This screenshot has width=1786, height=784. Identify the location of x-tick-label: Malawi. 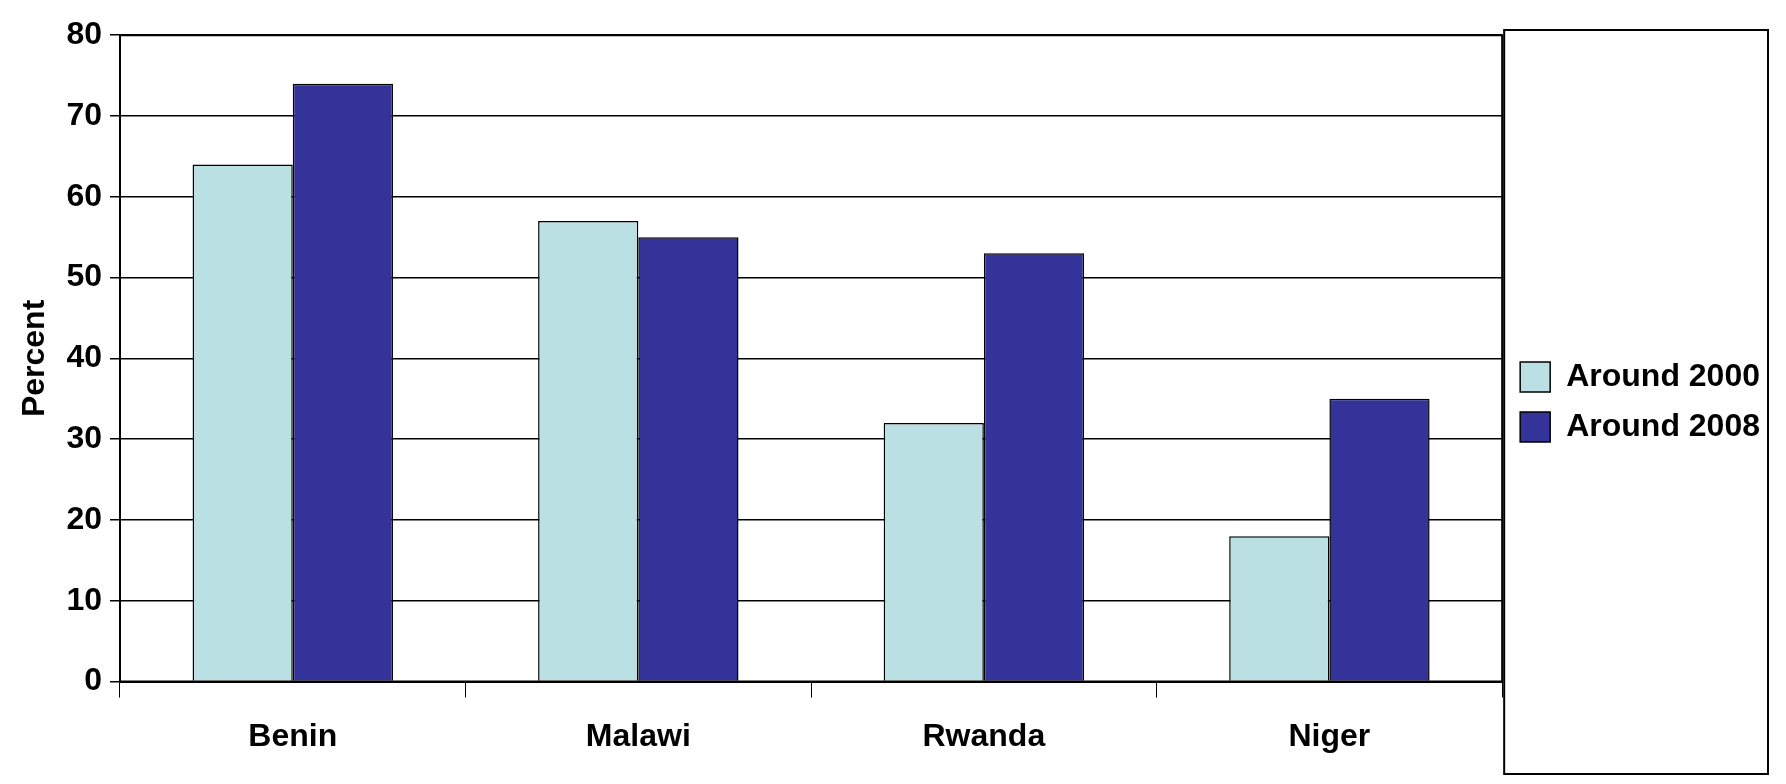
(638, 734).